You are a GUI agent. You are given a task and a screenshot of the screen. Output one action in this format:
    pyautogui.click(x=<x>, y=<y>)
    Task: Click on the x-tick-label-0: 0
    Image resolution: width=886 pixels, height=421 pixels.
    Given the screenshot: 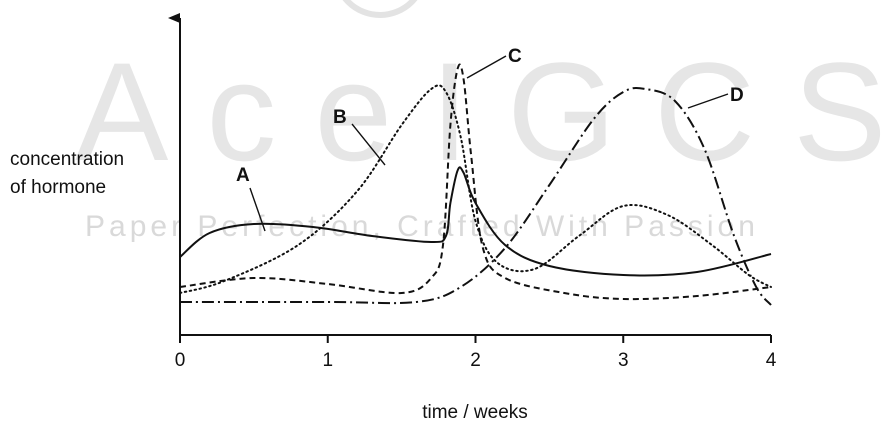 What is the action you would take?
    pyautogui.click(x=180, y=360)
    